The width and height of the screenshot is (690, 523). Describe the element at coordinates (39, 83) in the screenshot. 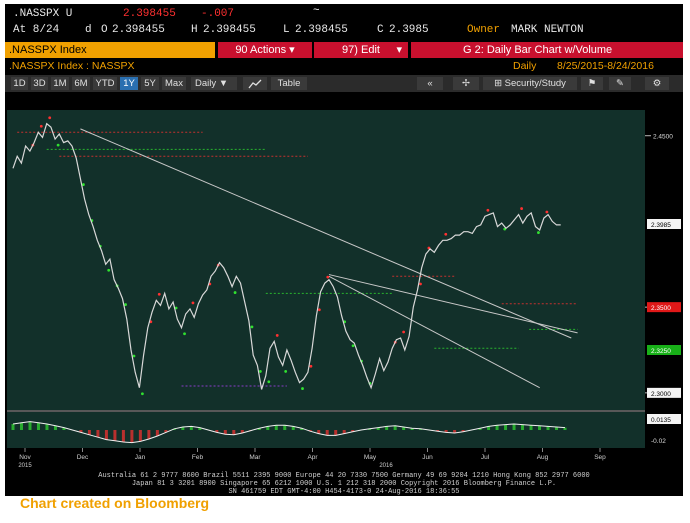

I see `range-3d-button: 3D` at that location.